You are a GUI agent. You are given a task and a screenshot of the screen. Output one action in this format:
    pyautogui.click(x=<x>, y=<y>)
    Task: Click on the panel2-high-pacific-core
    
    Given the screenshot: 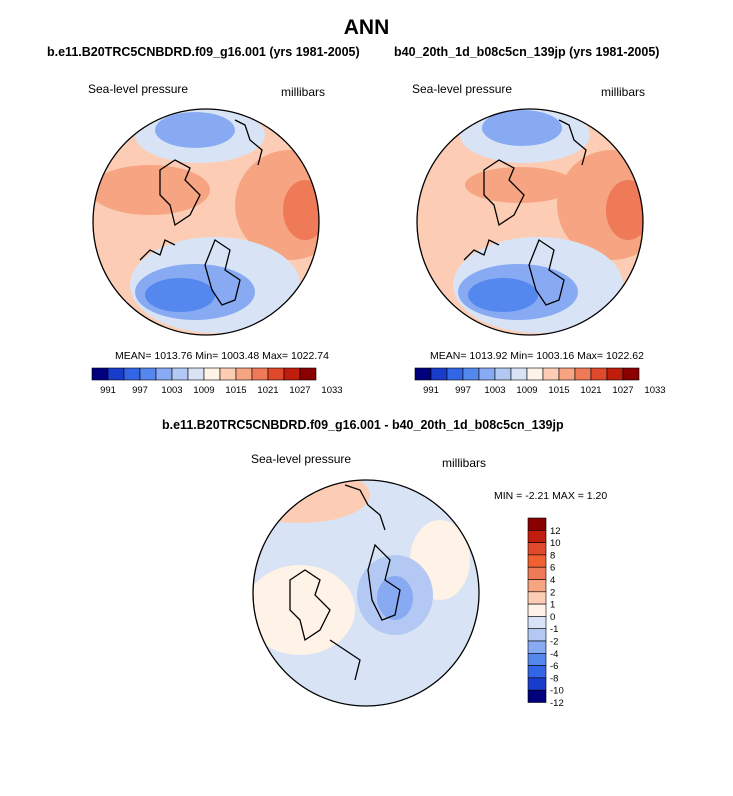 What is the action you would take?
    pyautogui.click(x=624, y=210)
    